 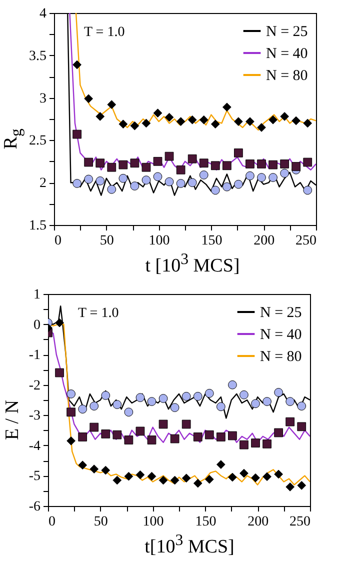 I want to click on y-tick-label: 3, so click(x=43, y=98).